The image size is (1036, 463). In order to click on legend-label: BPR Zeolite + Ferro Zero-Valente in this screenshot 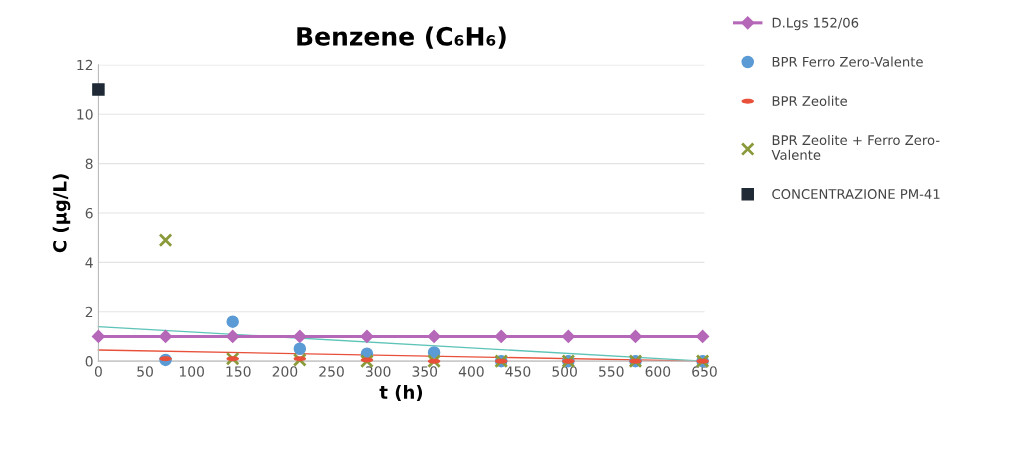, I will do `click(855, 147)`.